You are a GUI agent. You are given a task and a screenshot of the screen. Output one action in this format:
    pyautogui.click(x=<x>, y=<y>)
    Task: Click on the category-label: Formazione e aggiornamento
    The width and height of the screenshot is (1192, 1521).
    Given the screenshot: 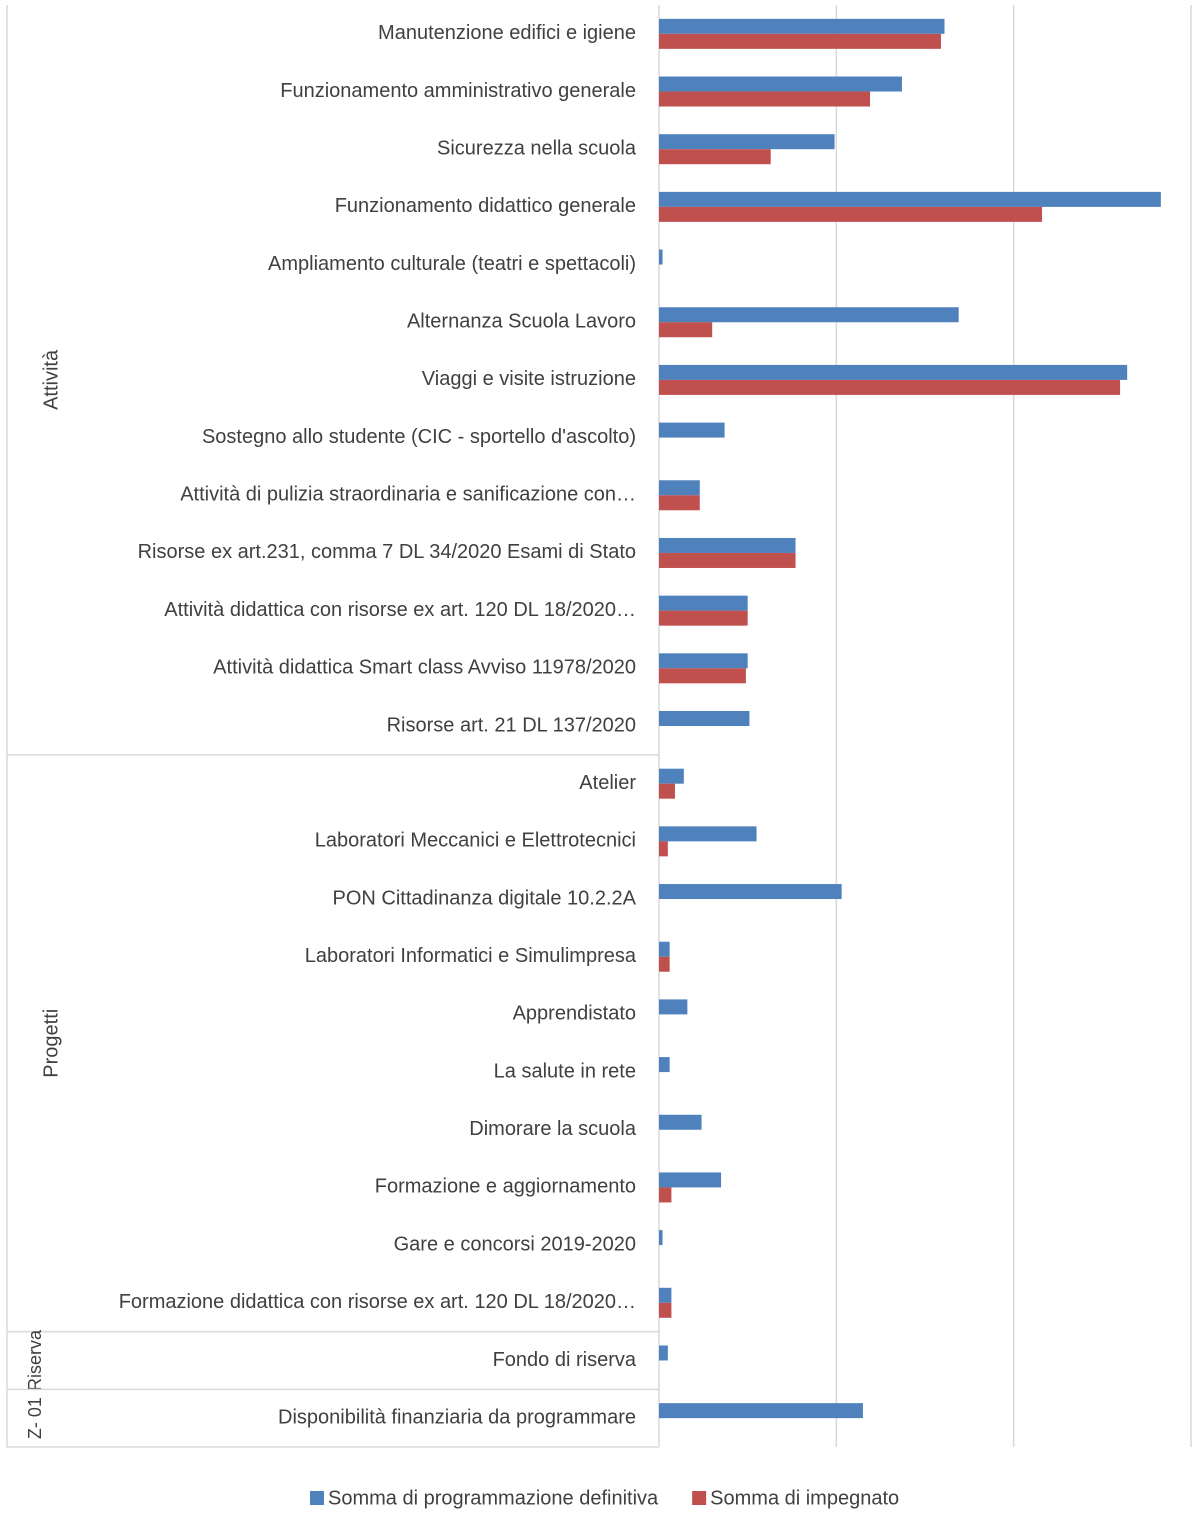 What is the action you would take?
    pyautogui.click(x=505, y=1187)
    